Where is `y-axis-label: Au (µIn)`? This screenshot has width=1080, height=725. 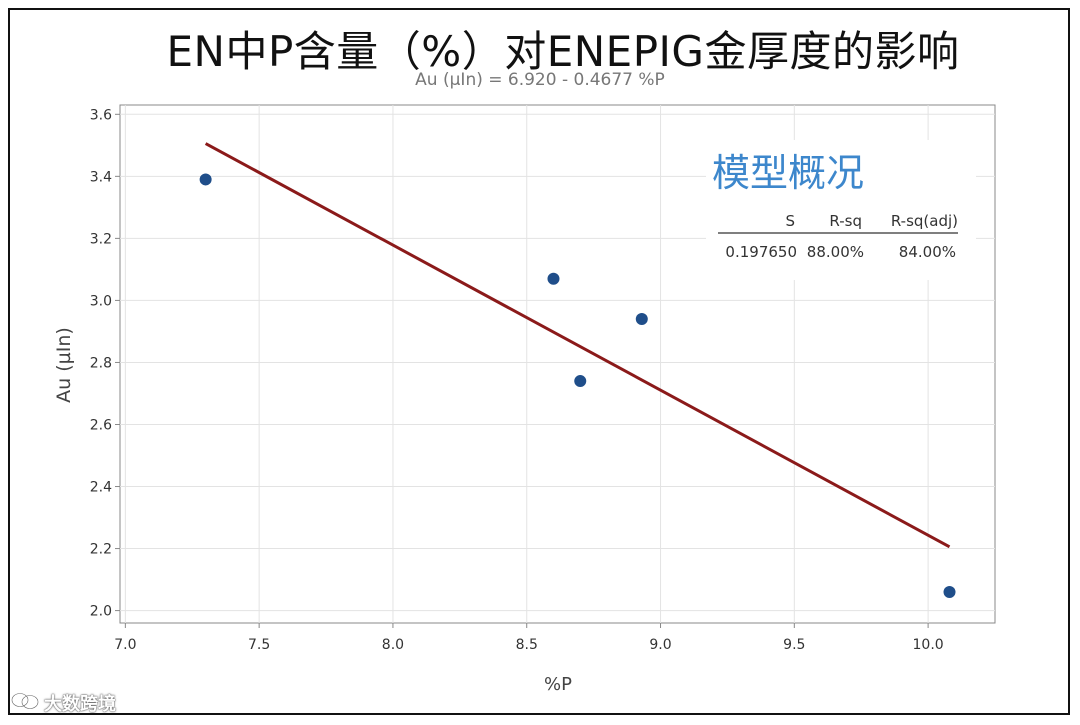
y-axis-label: Au (µIn) is located at coordinates (64, 365).